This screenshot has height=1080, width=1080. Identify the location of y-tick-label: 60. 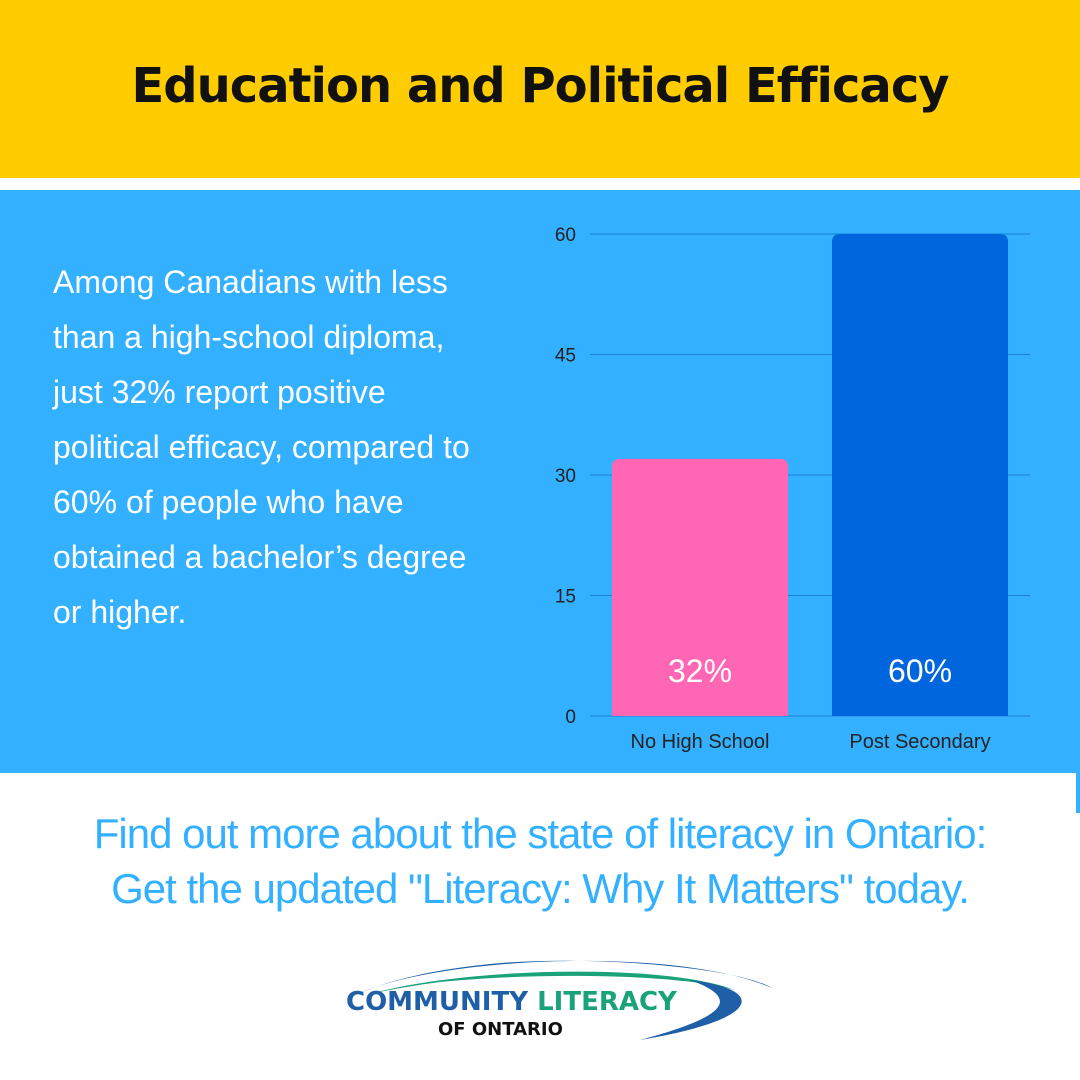
(565, 235).